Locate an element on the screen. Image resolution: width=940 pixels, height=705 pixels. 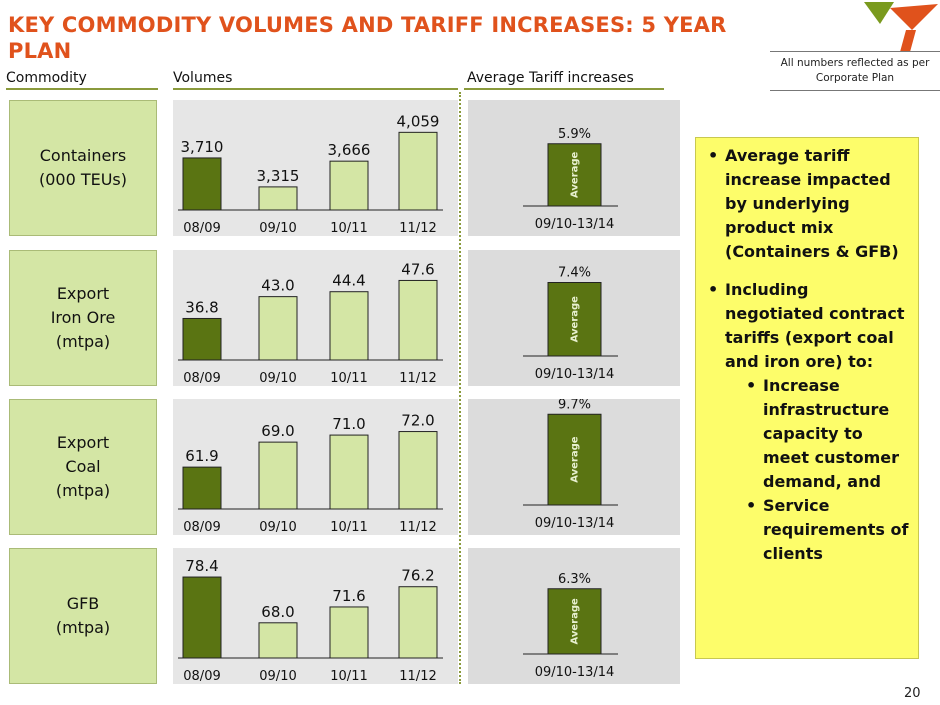
volumes-panel-gfb: 78.4 08/09 68.0 09/10 71.6 10/11 76.2 11/12 is located at coordinates (315, 616).